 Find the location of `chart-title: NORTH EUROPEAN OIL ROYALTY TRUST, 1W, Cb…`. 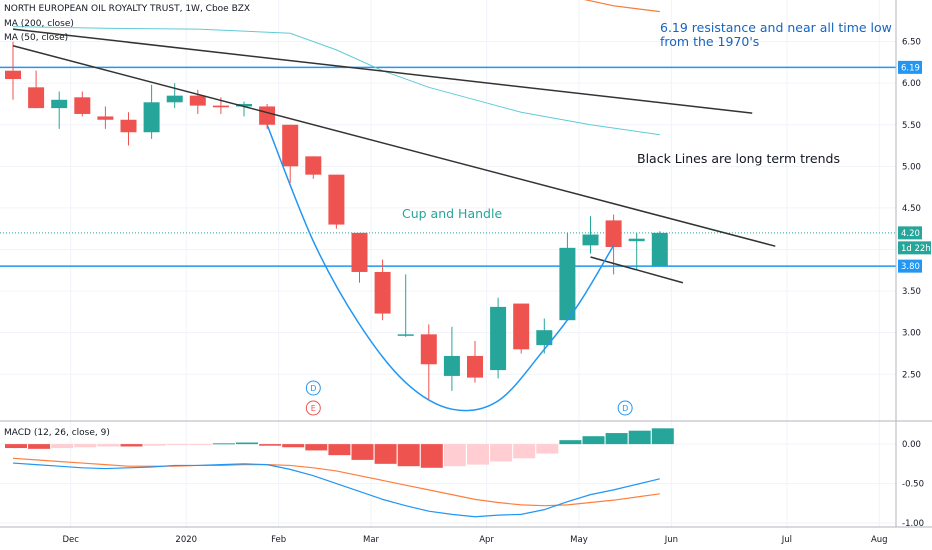

chart-title: NORTH EUROPEAN OIL ROYALTY TRUST, 1W, Cb… is located at coordinates (127, 9).